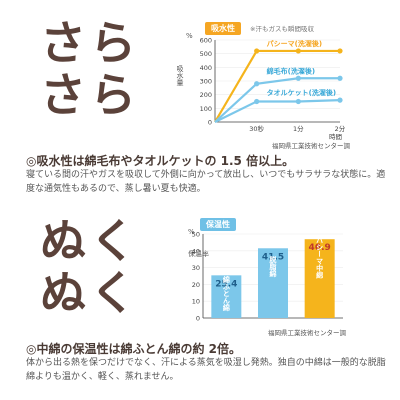 This screenshot has width=400, height=400. I want to click on chart1-source: 福岡県工業技術センター調, so click(311, 146).